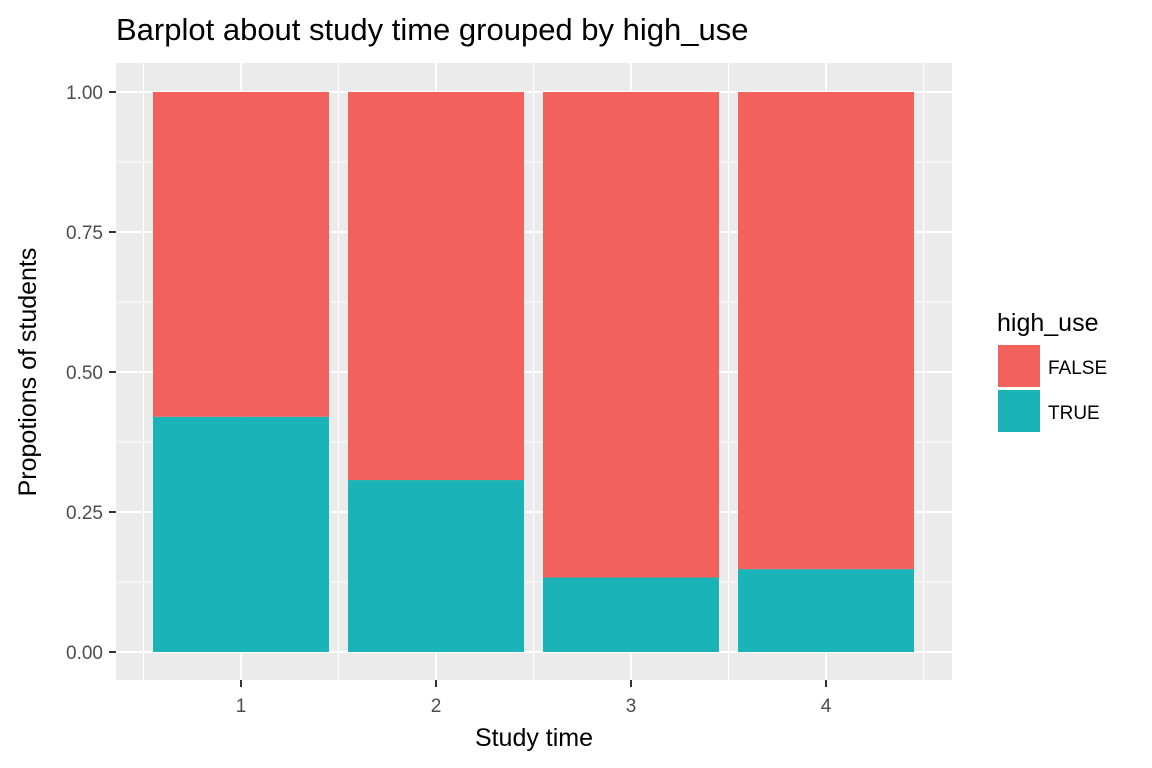 The image size is (1152, 768). Describe the element at coordinates (84, 233) in the screenshot. I see `y-tick-label: 0.75` at that location.